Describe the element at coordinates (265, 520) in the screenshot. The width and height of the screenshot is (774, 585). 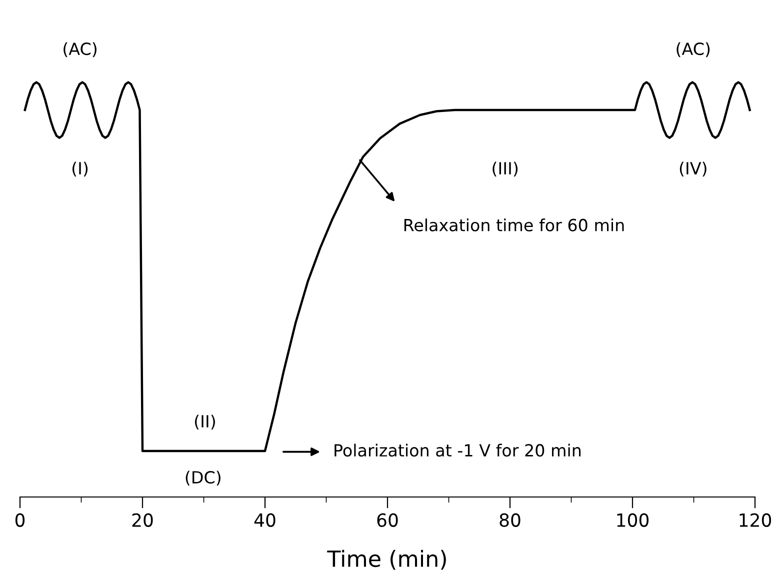
I see `x-tick-label: 40` at that location.